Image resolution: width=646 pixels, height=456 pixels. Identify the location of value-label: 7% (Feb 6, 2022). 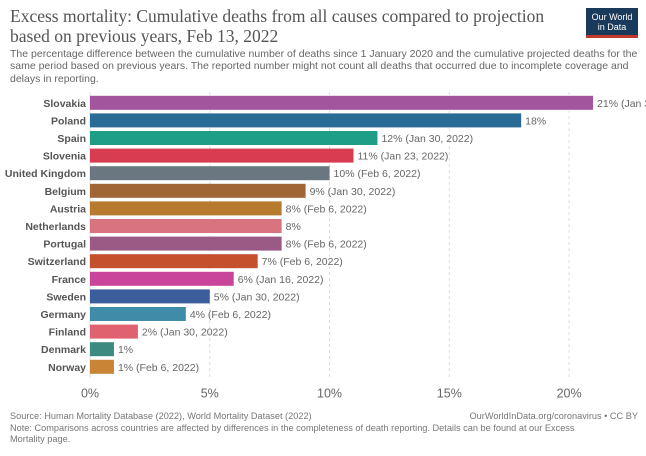
(302, 262).